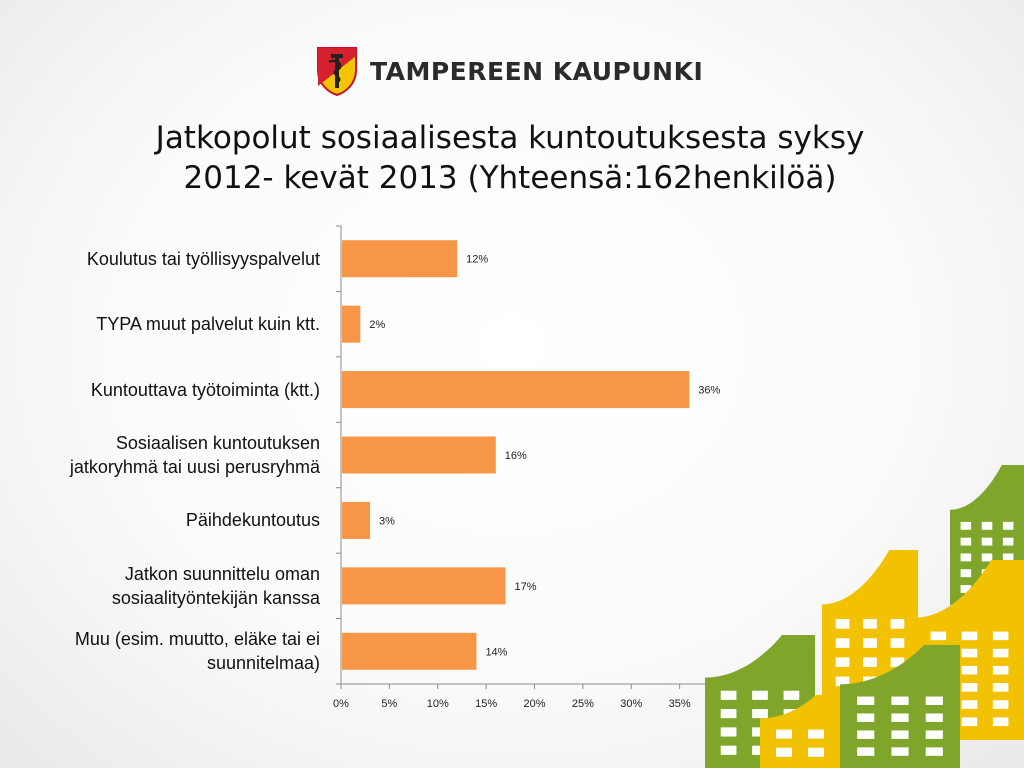 The width and height of the screenshot is (1024, 768). What do you see at coordinates (631, 704) in the screenshot?
I see `x-tick-label: 30%` at bounding box center [631, 704].